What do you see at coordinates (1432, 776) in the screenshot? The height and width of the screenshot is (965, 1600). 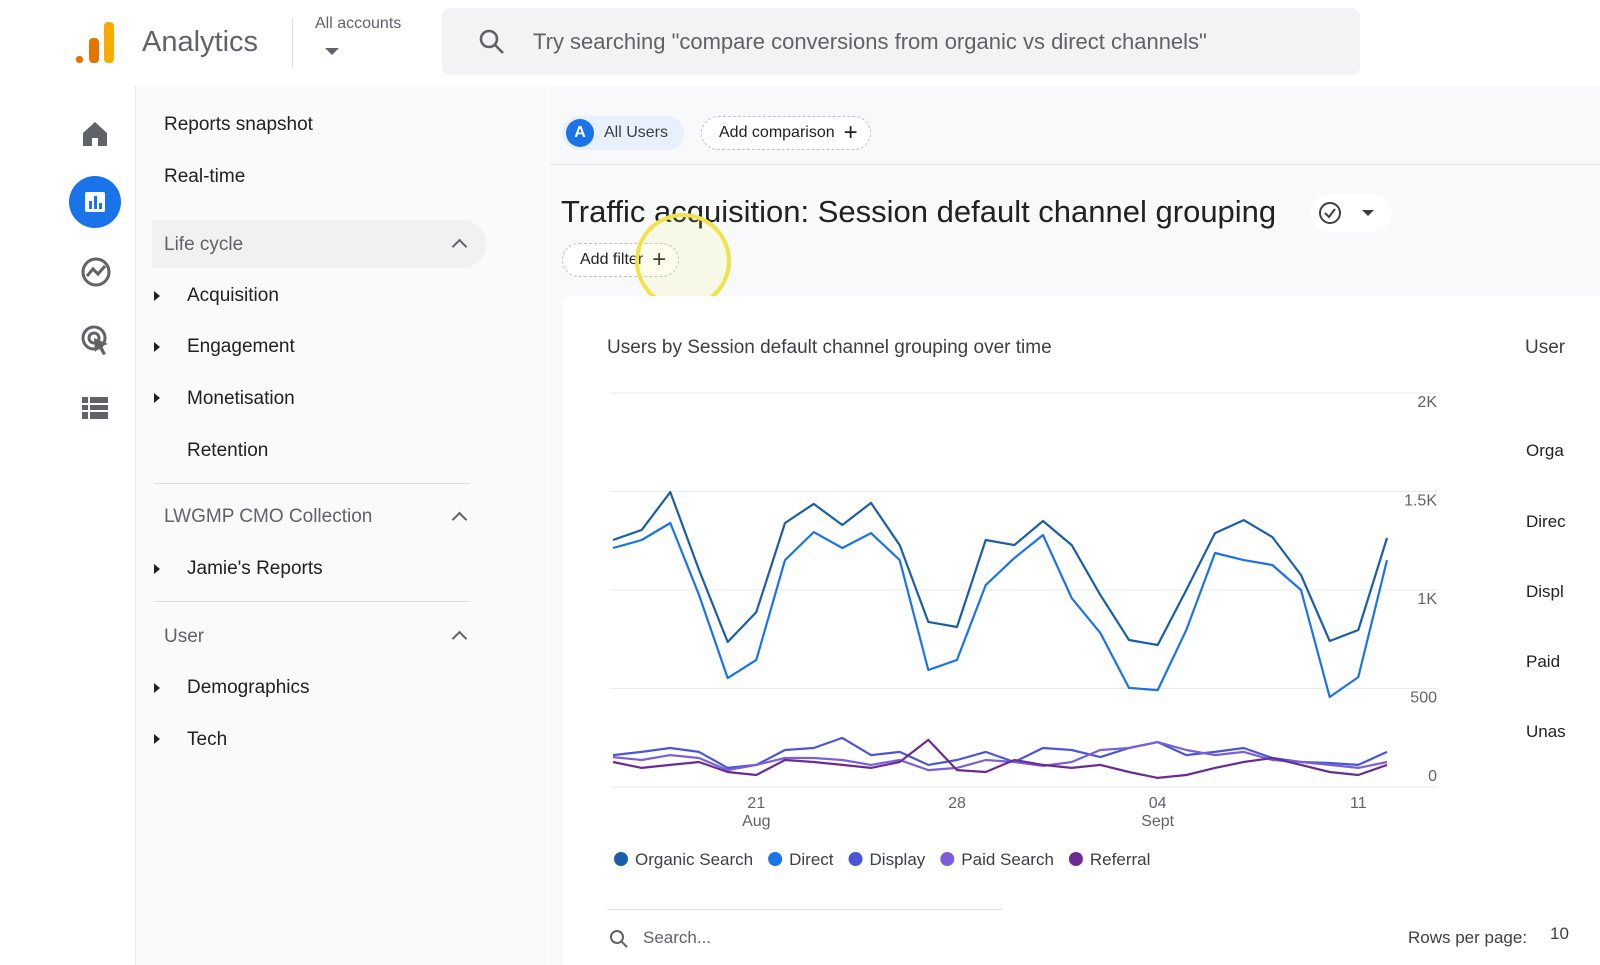 I see `y-tick-label: 0` at bounding box center [1432, 776].